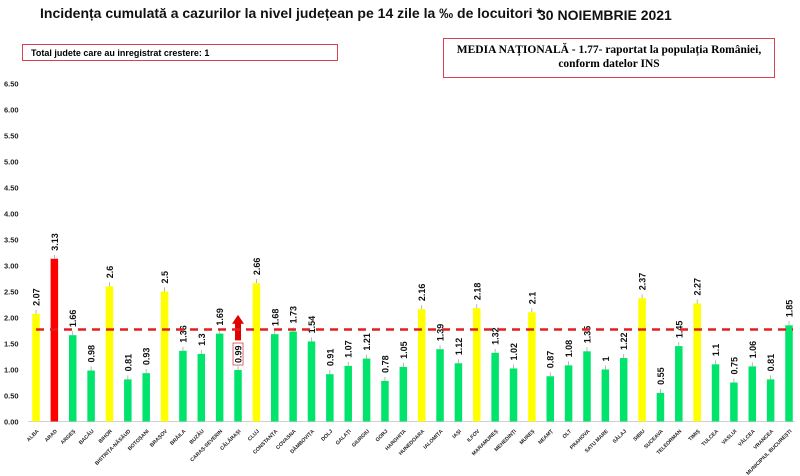  Describe the element at coordinates (606, 358) in the screenshot. I see `data-label: 1` at that location.